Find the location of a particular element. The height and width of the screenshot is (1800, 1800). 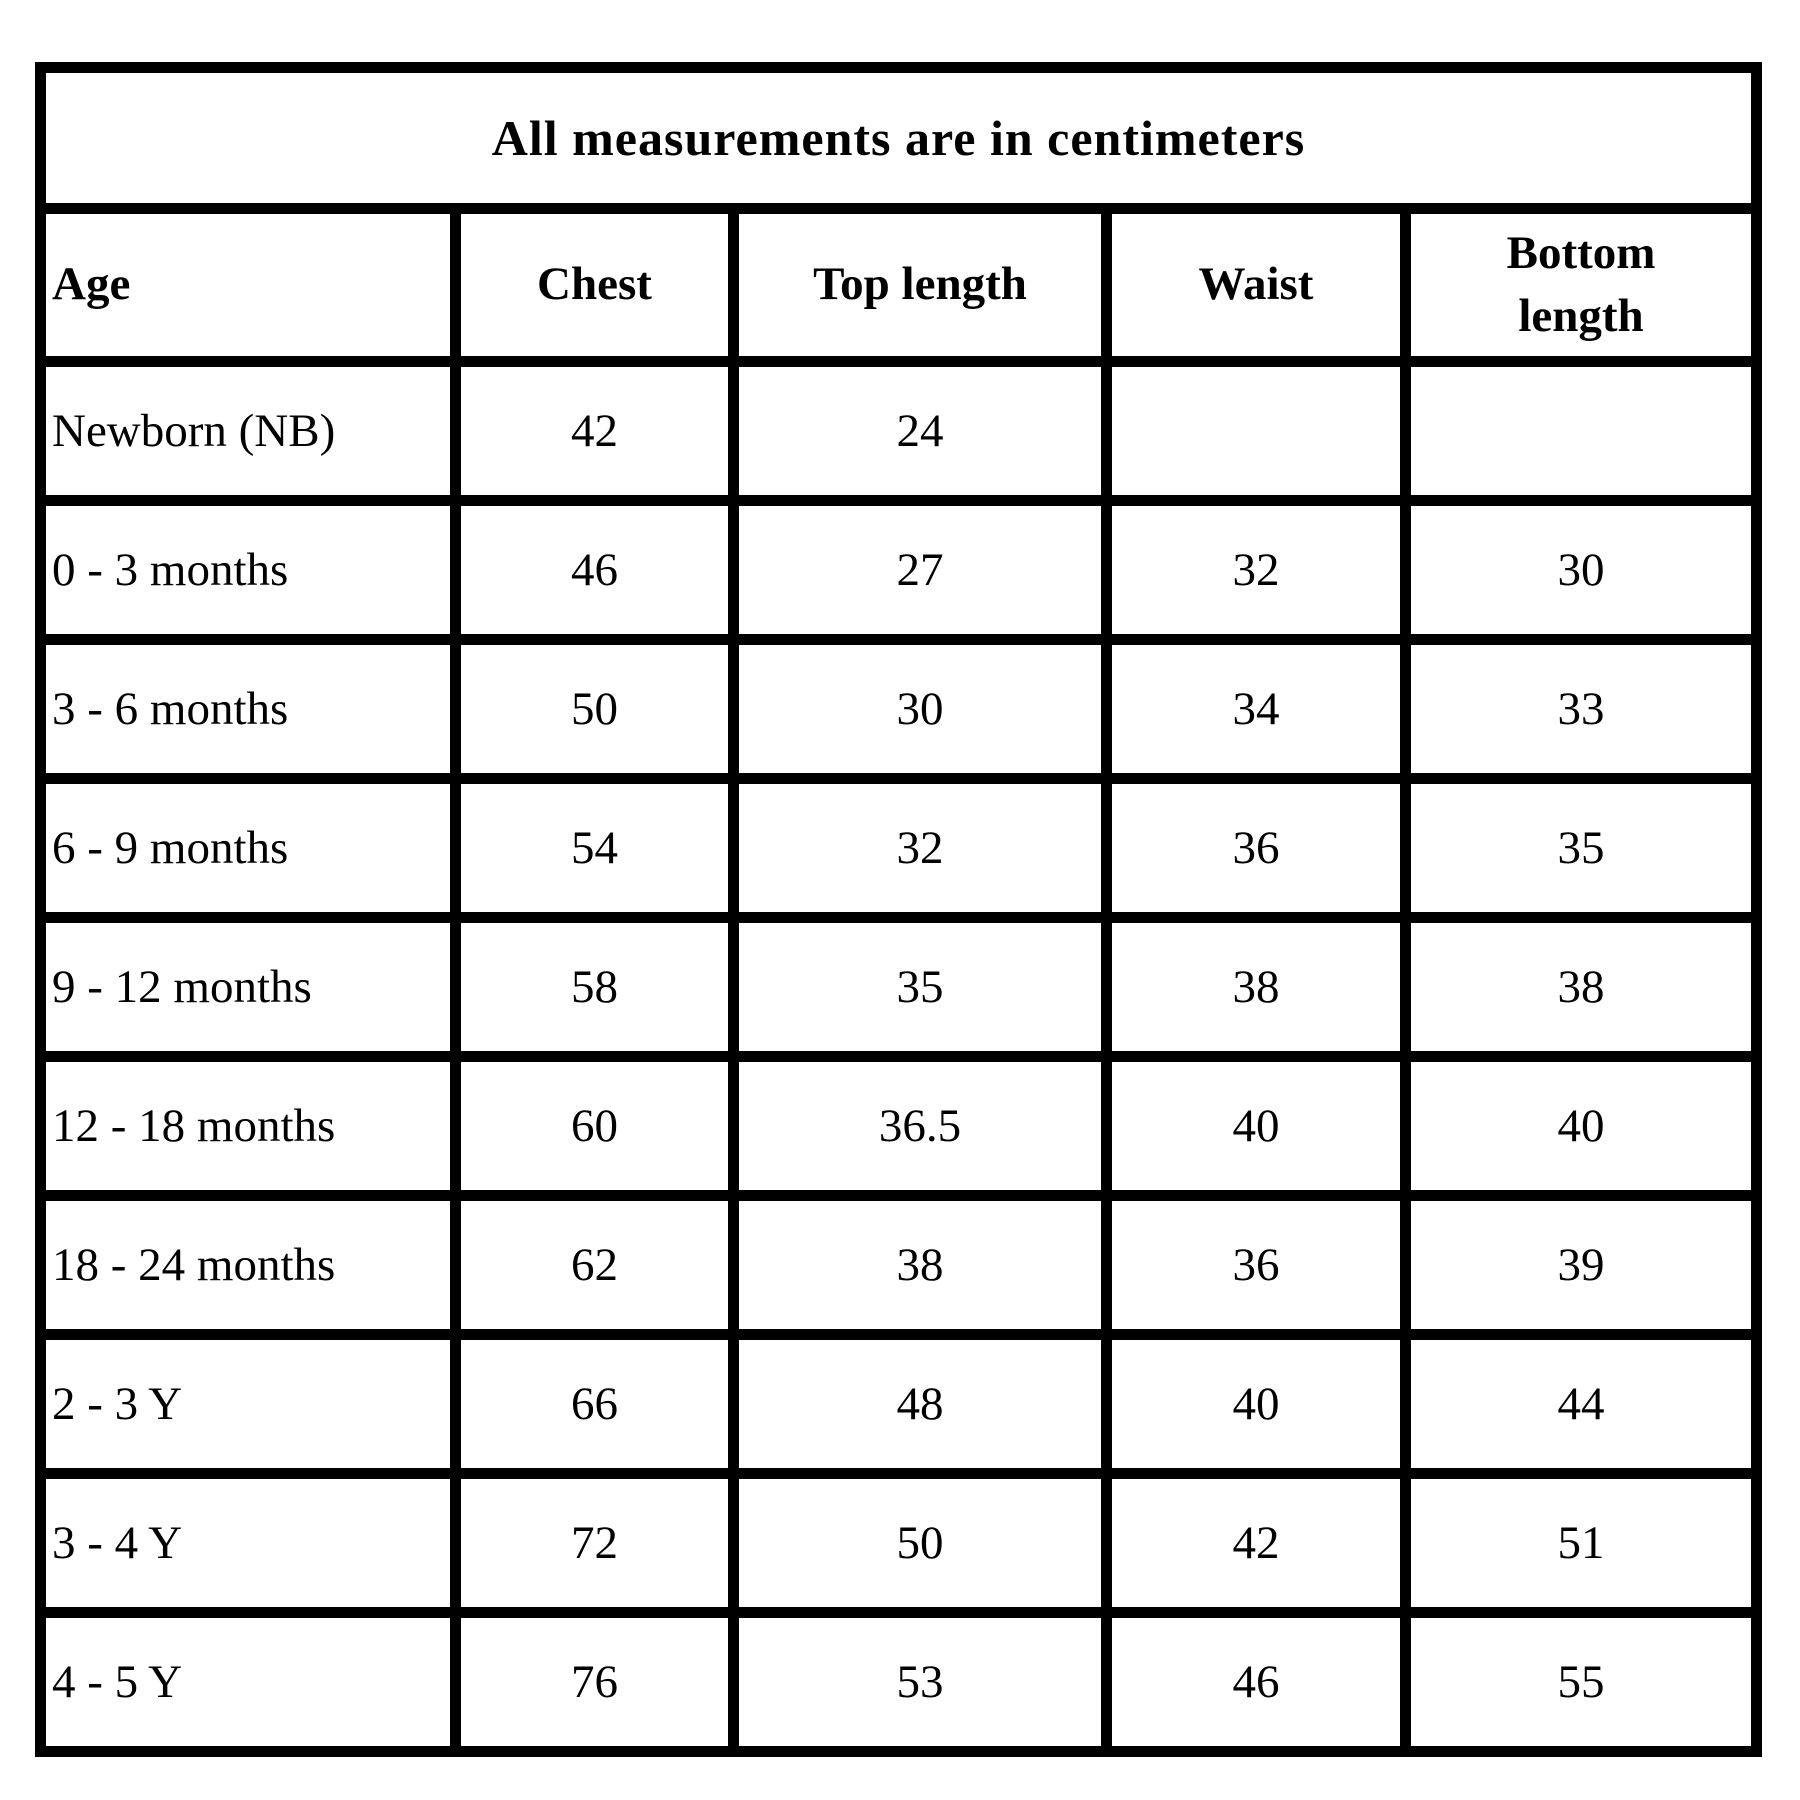

chest-cell: 62 is located at coordinates (594, 1265).